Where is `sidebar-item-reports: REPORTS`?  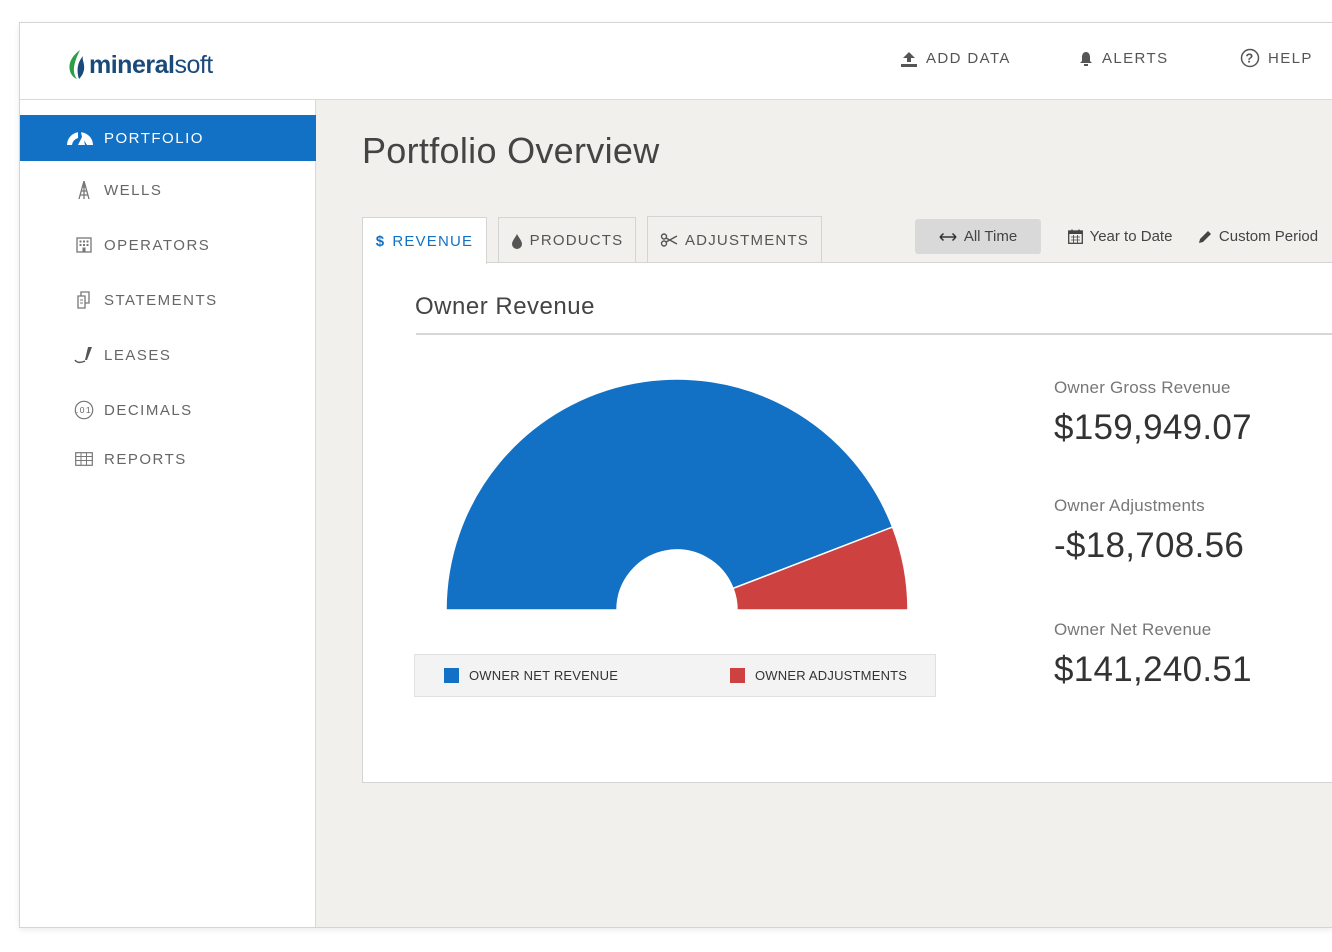
sidebar-item-reports: REPORTS is located at coordinates (168, 459).